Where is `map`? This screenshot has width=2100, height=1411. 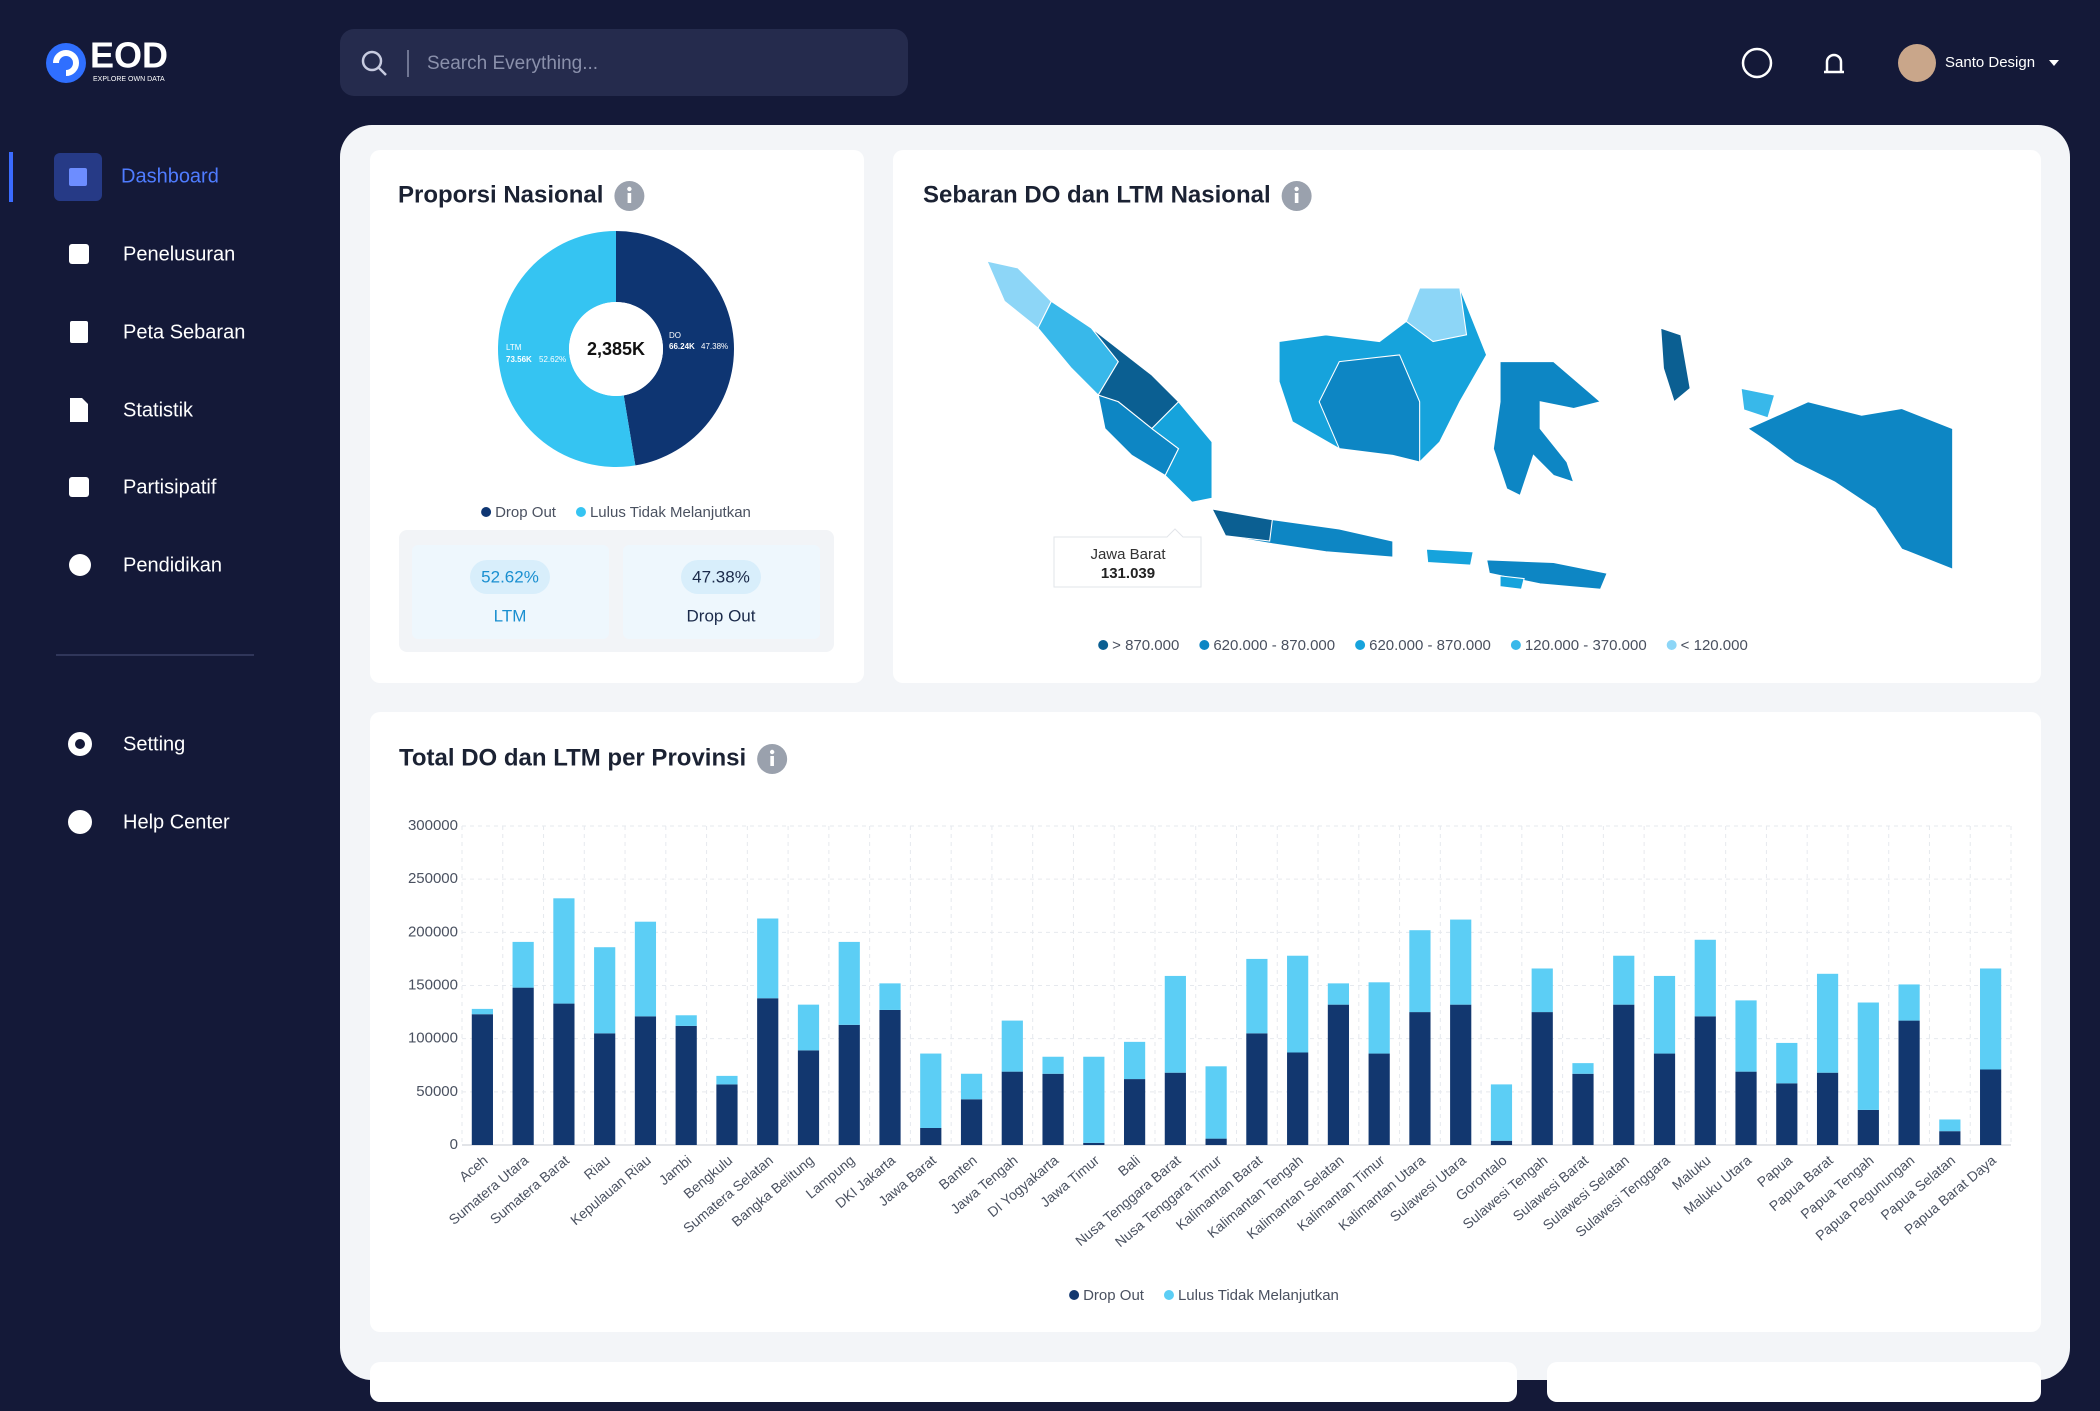 map is located at coordinates (1470, 425).